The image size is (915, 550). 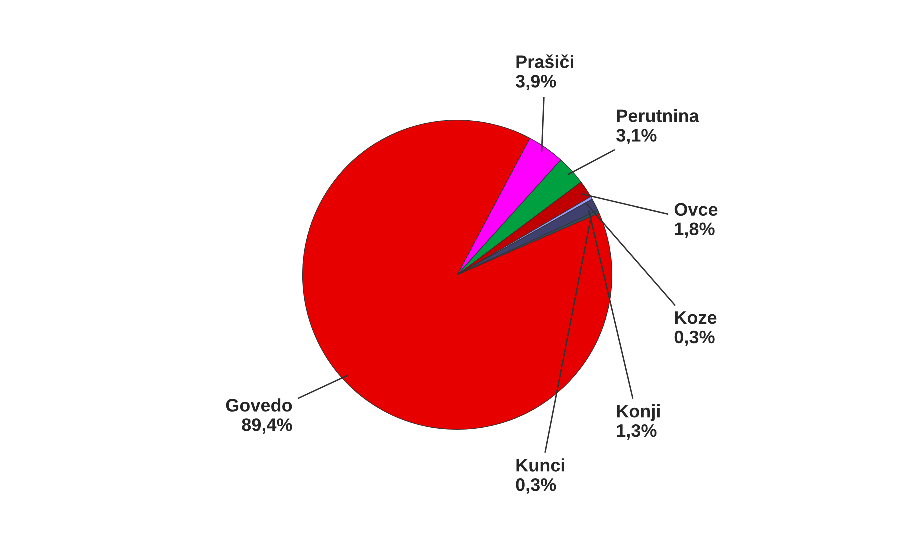 I want to click on slice-label: Konji, so click(x=638, y=413).